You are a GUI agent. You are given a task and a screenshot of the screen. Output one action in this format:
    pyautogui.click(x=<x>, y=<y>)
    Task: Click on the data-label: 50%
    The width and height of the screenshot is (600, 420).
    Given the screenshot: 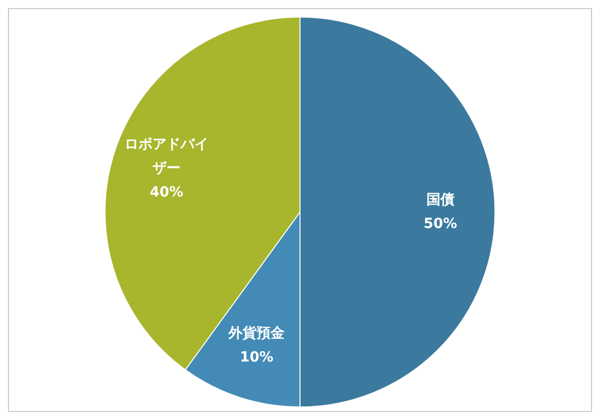 What is the action you would take?
    pyautogui.click(x=441, y=224)
    